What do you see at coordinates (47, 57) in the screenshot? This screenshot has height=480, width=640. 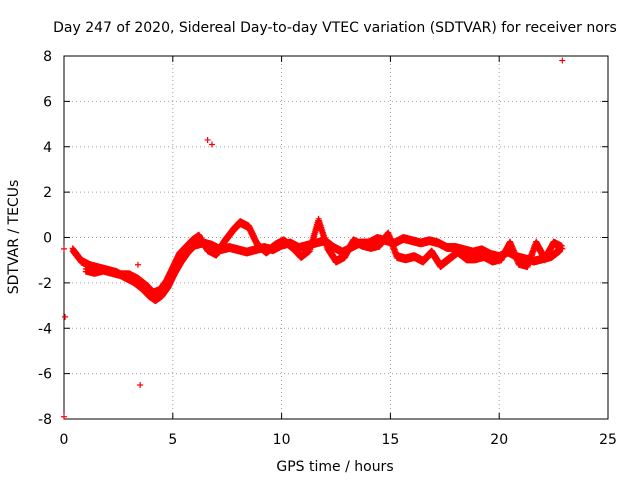 I see `y-tick-label: 8` at bounding box center [47, 57].